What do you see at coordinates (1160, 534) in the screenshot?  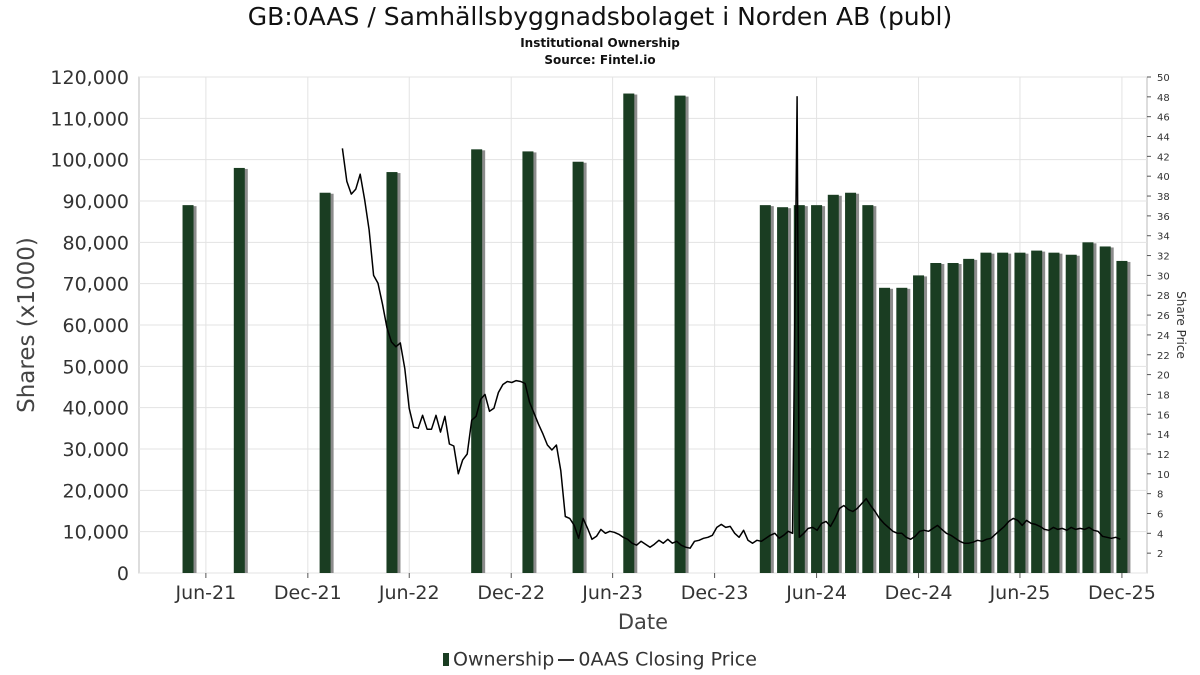 I see `y2-tick-label: 4` at bounding box center [1160, 534].